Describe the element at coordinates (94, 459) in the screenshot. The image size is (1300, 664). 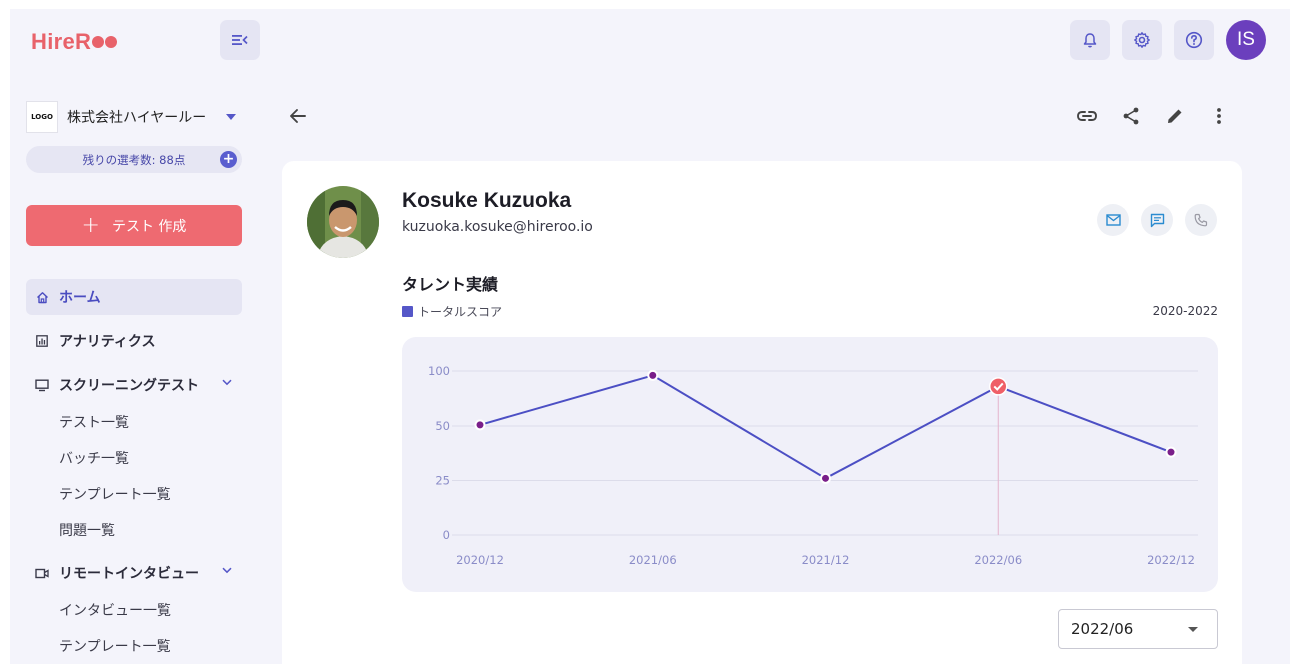
I see `sidebar-subitem-batch-list: バッチ一覧` at that location.